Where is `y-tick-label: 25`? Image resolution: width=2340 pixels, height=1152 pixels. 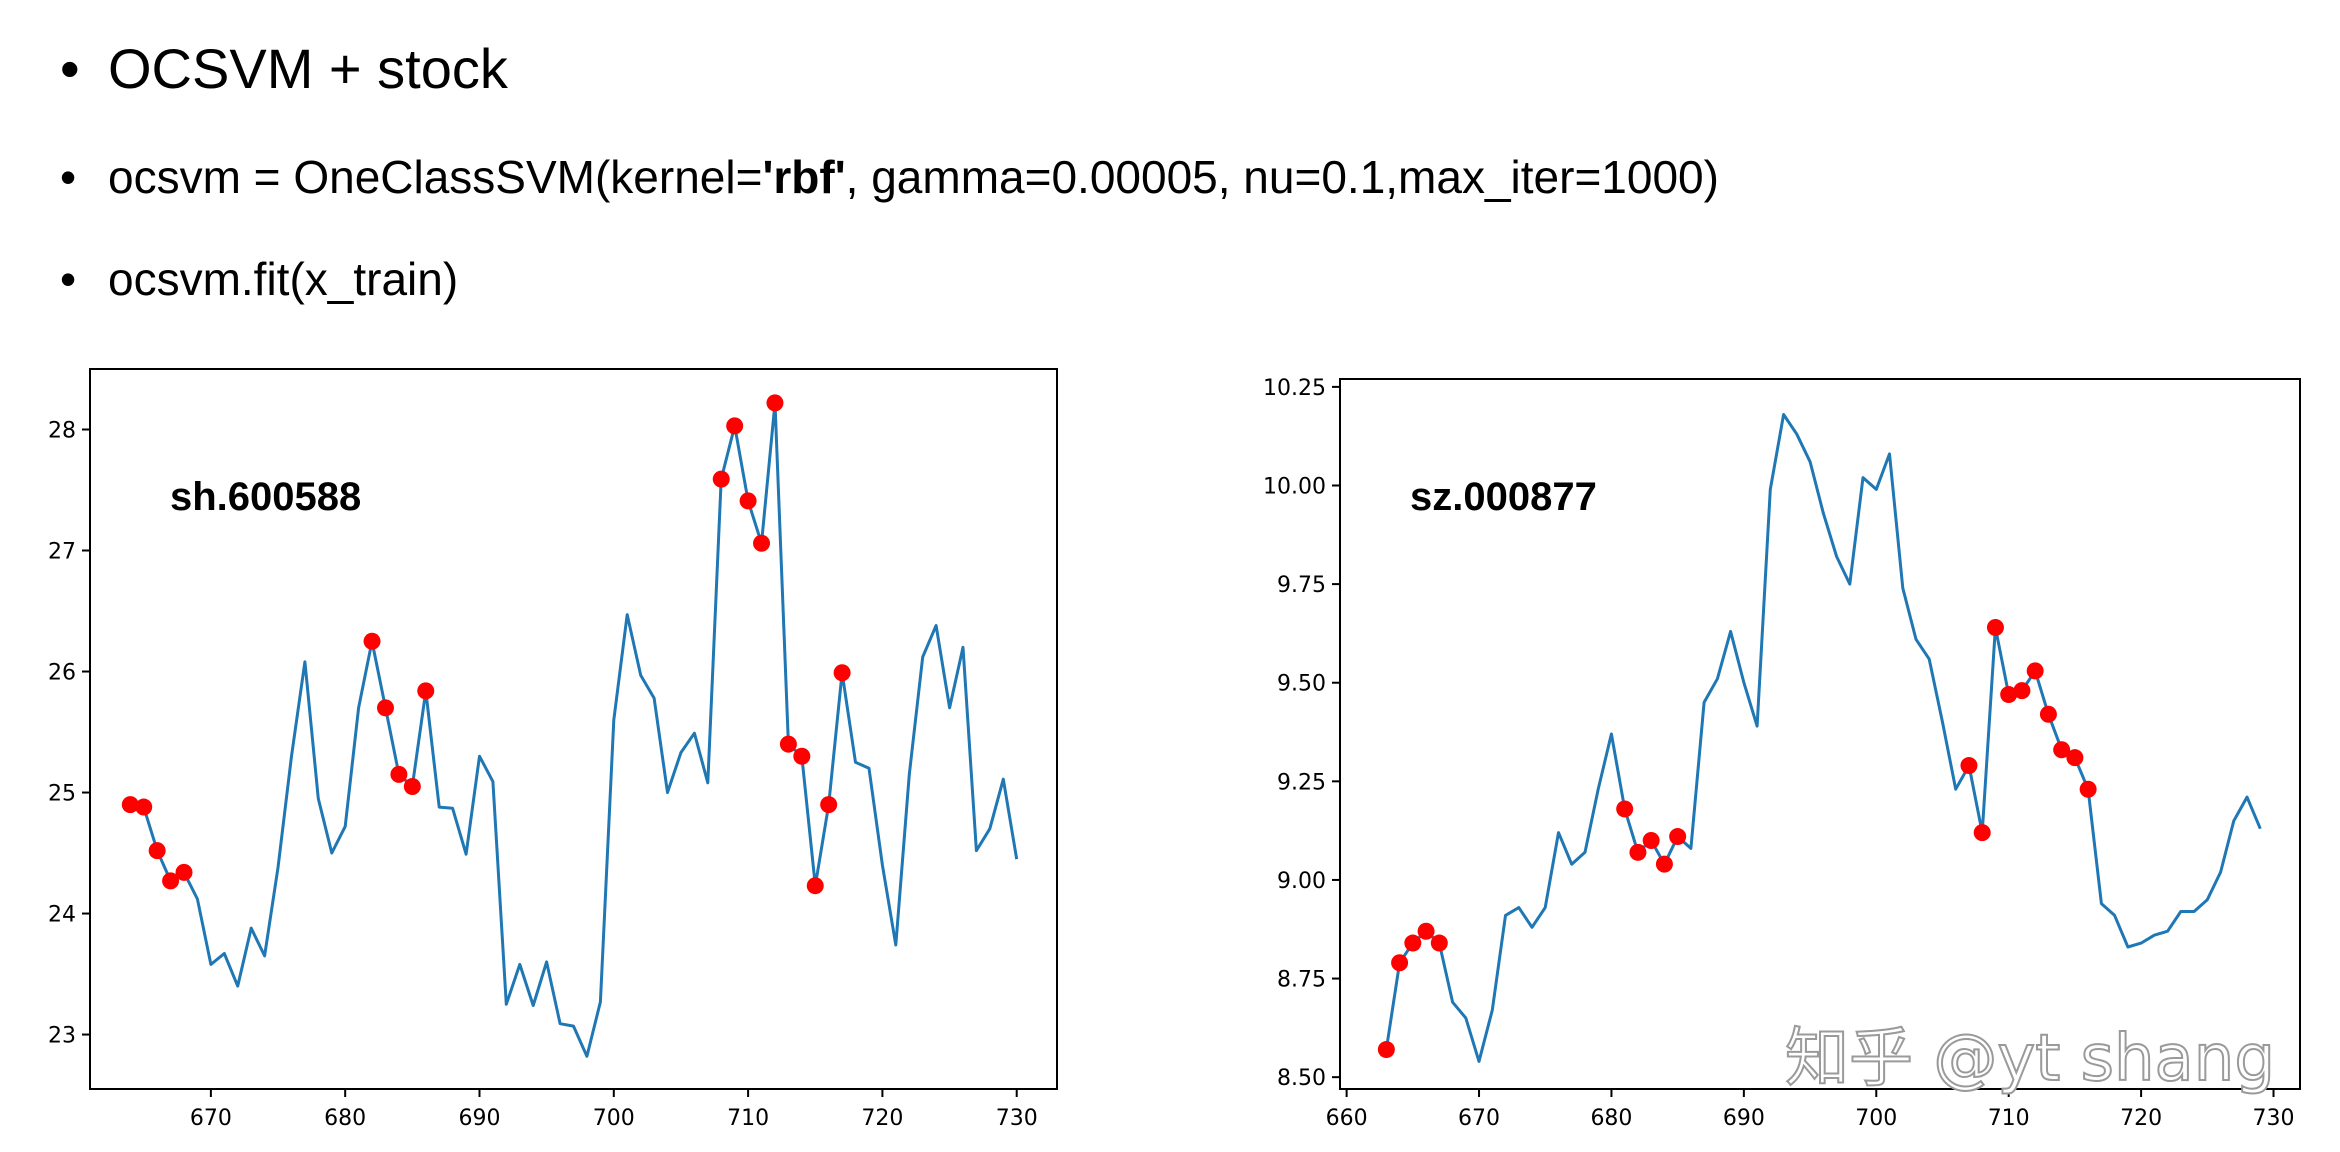 y-tick-label: 25 is located at coordinates (62, 794).